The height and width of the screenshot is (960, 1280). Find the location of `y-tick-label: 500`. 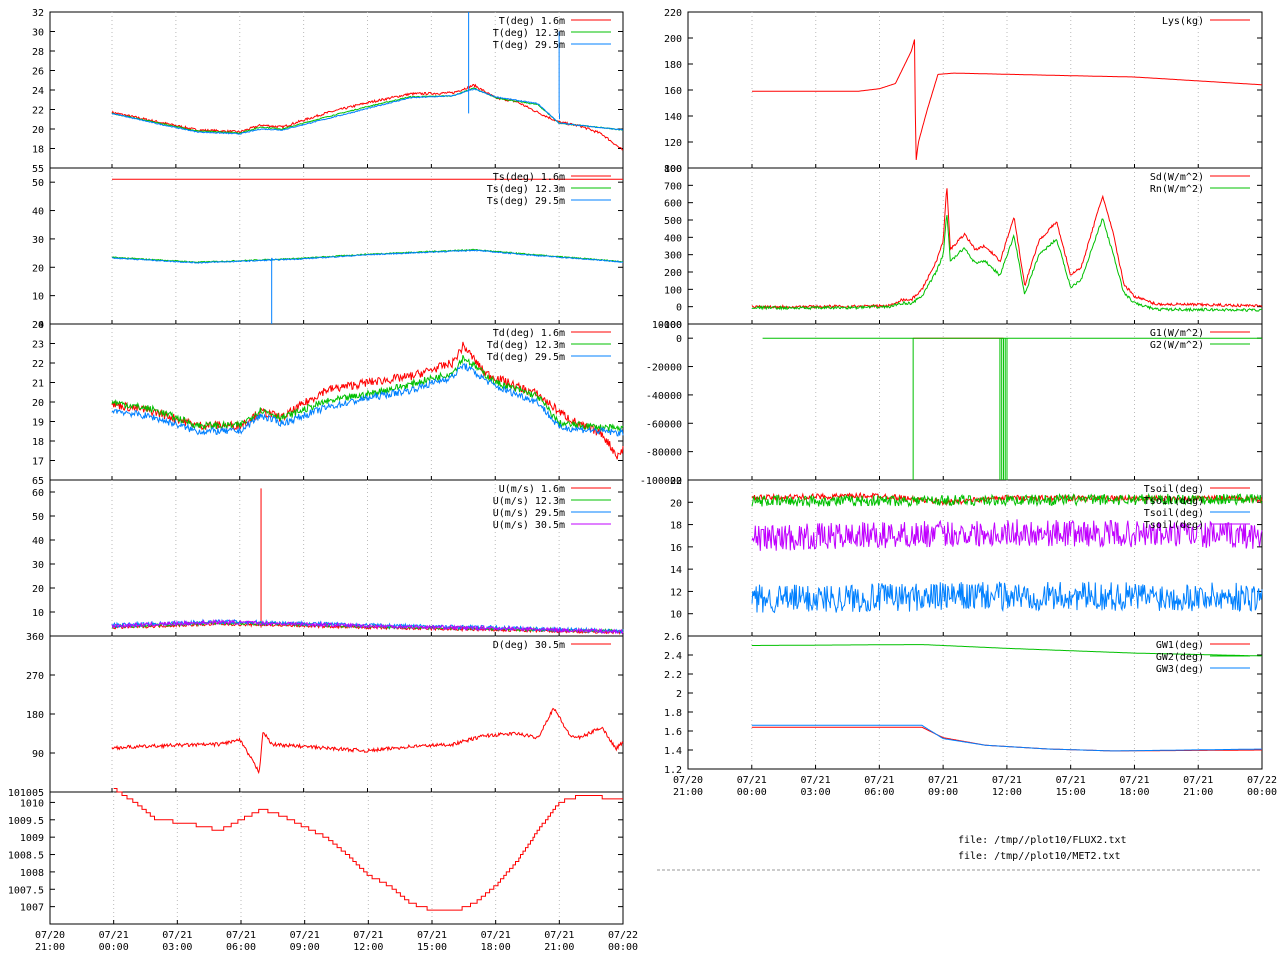

y-tick-label: 500 is located at coordinates (673, 221).